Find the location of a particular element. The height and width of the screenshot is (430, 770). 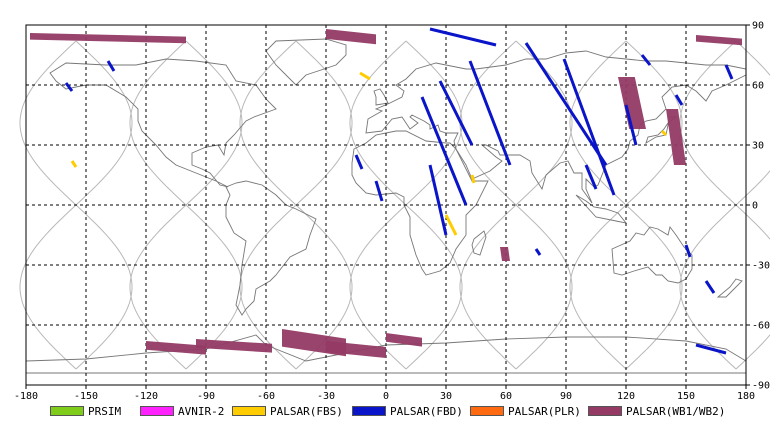

legend-item-palsar-fbs: PALSAR(FBS) is located at coordinates (287, 411).